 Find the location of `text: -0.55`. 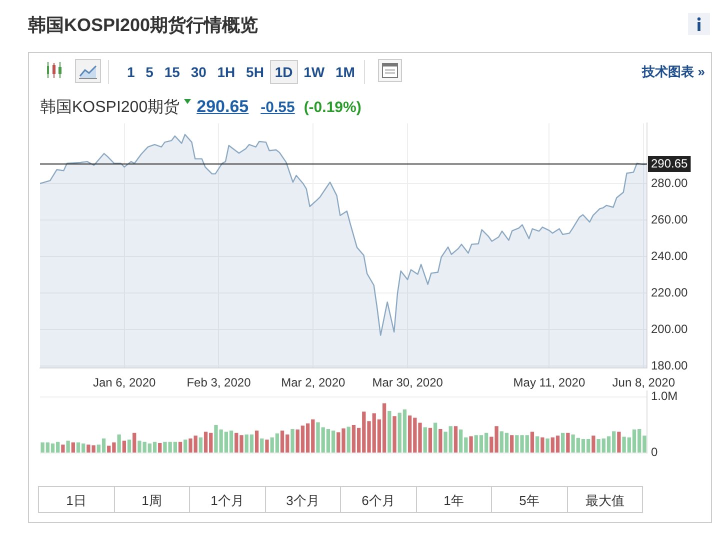

text: -0.55 is located at coordinates (277, 107).